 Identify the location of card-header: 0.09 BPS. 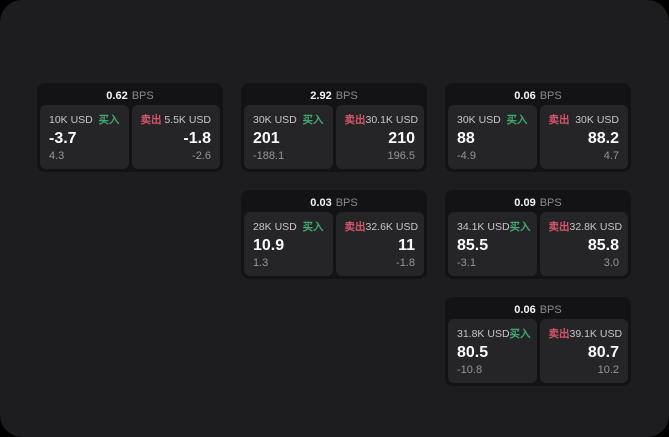
(538, 202).